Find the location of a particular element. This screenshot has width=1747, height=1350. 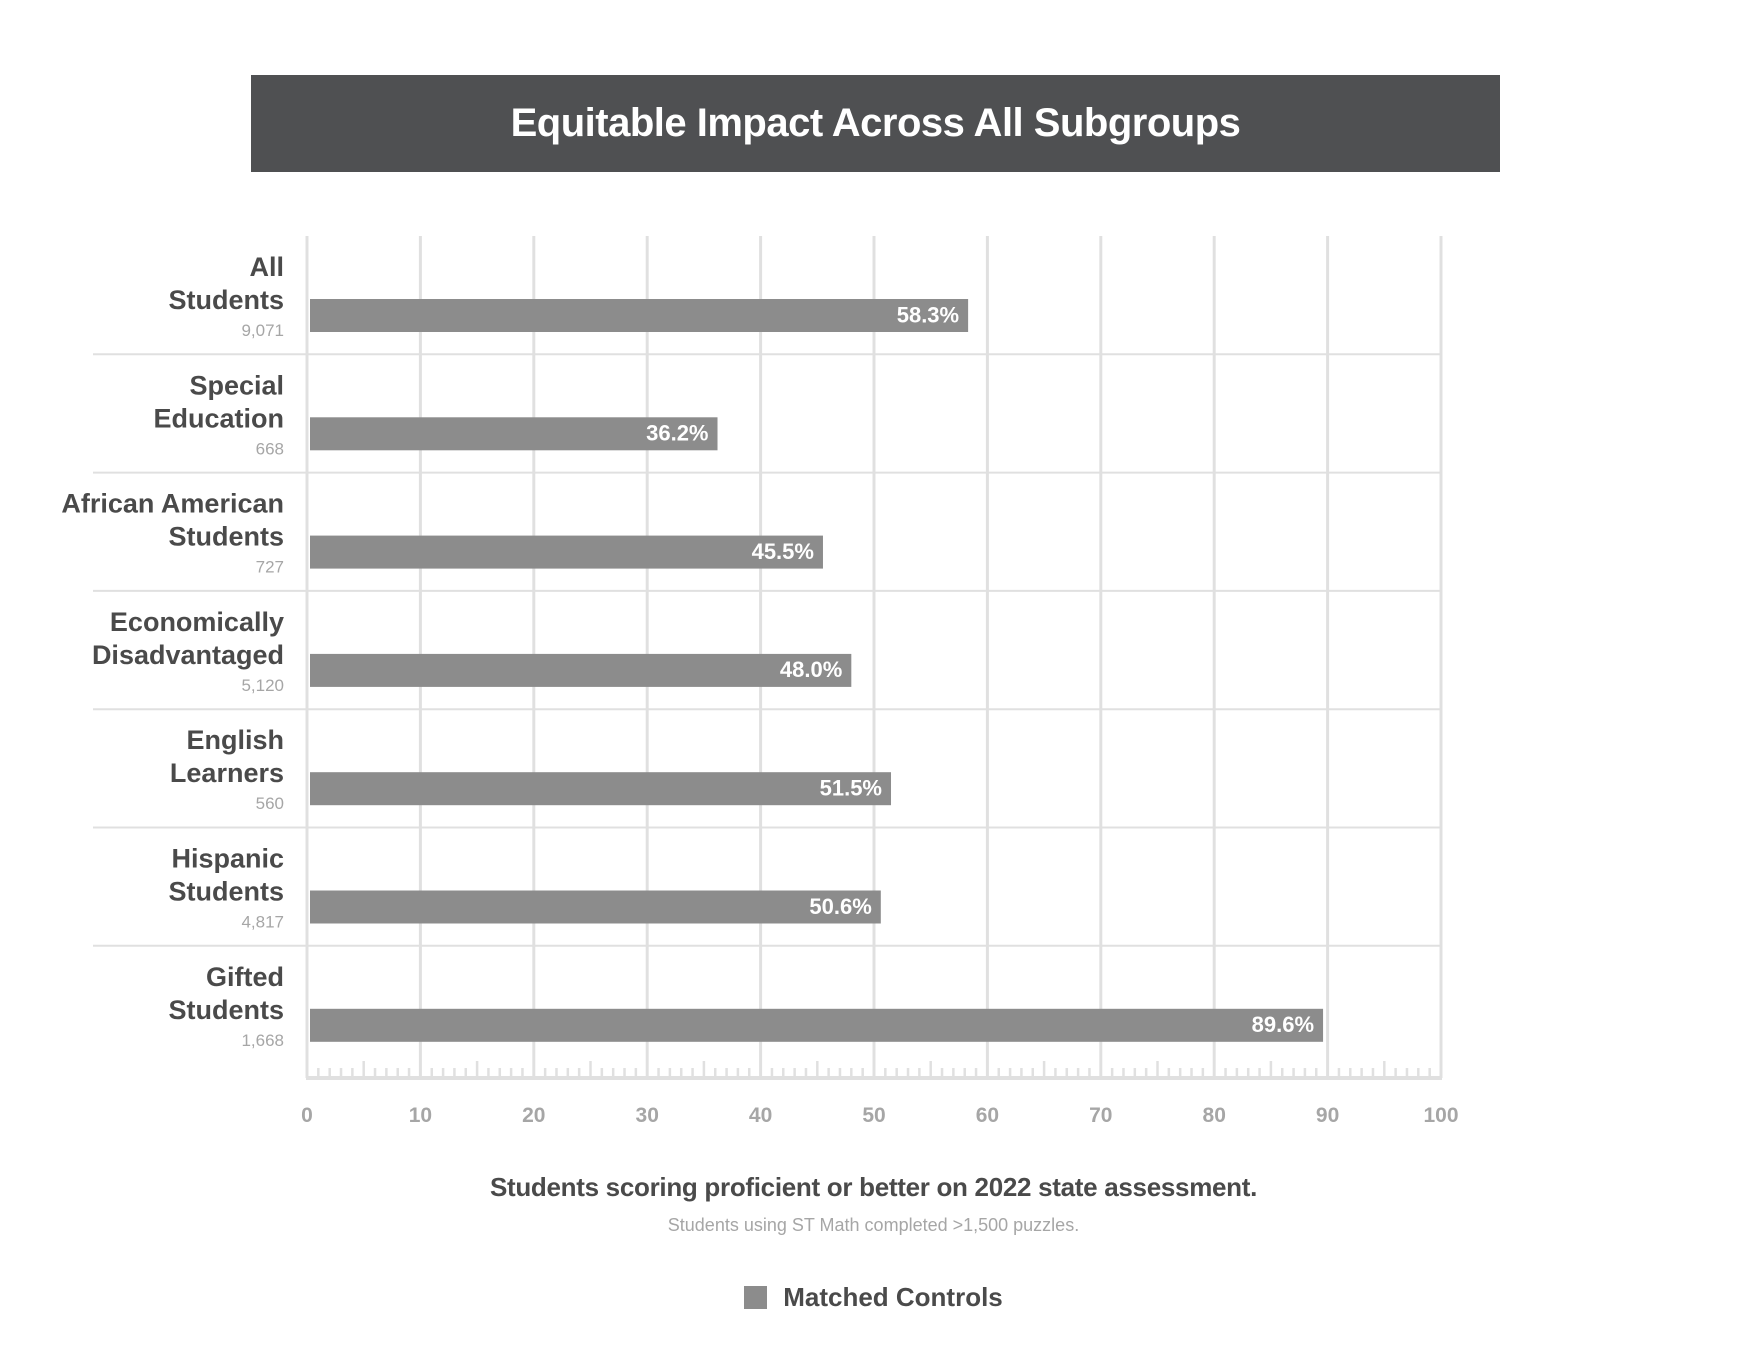

x-tick-label: 10 is located at coordinates (420, 1115).